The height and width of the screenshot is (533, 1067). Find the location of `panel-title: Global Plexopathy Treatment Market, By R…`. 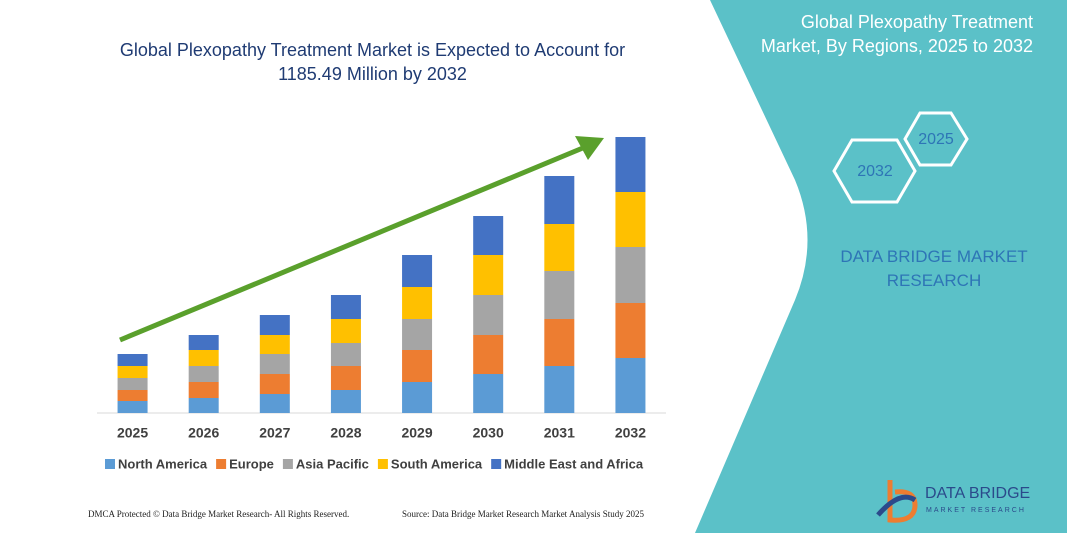

panel-title: Global Plexopathy Treatment Market, By R… is located at coordinates (896, 34).